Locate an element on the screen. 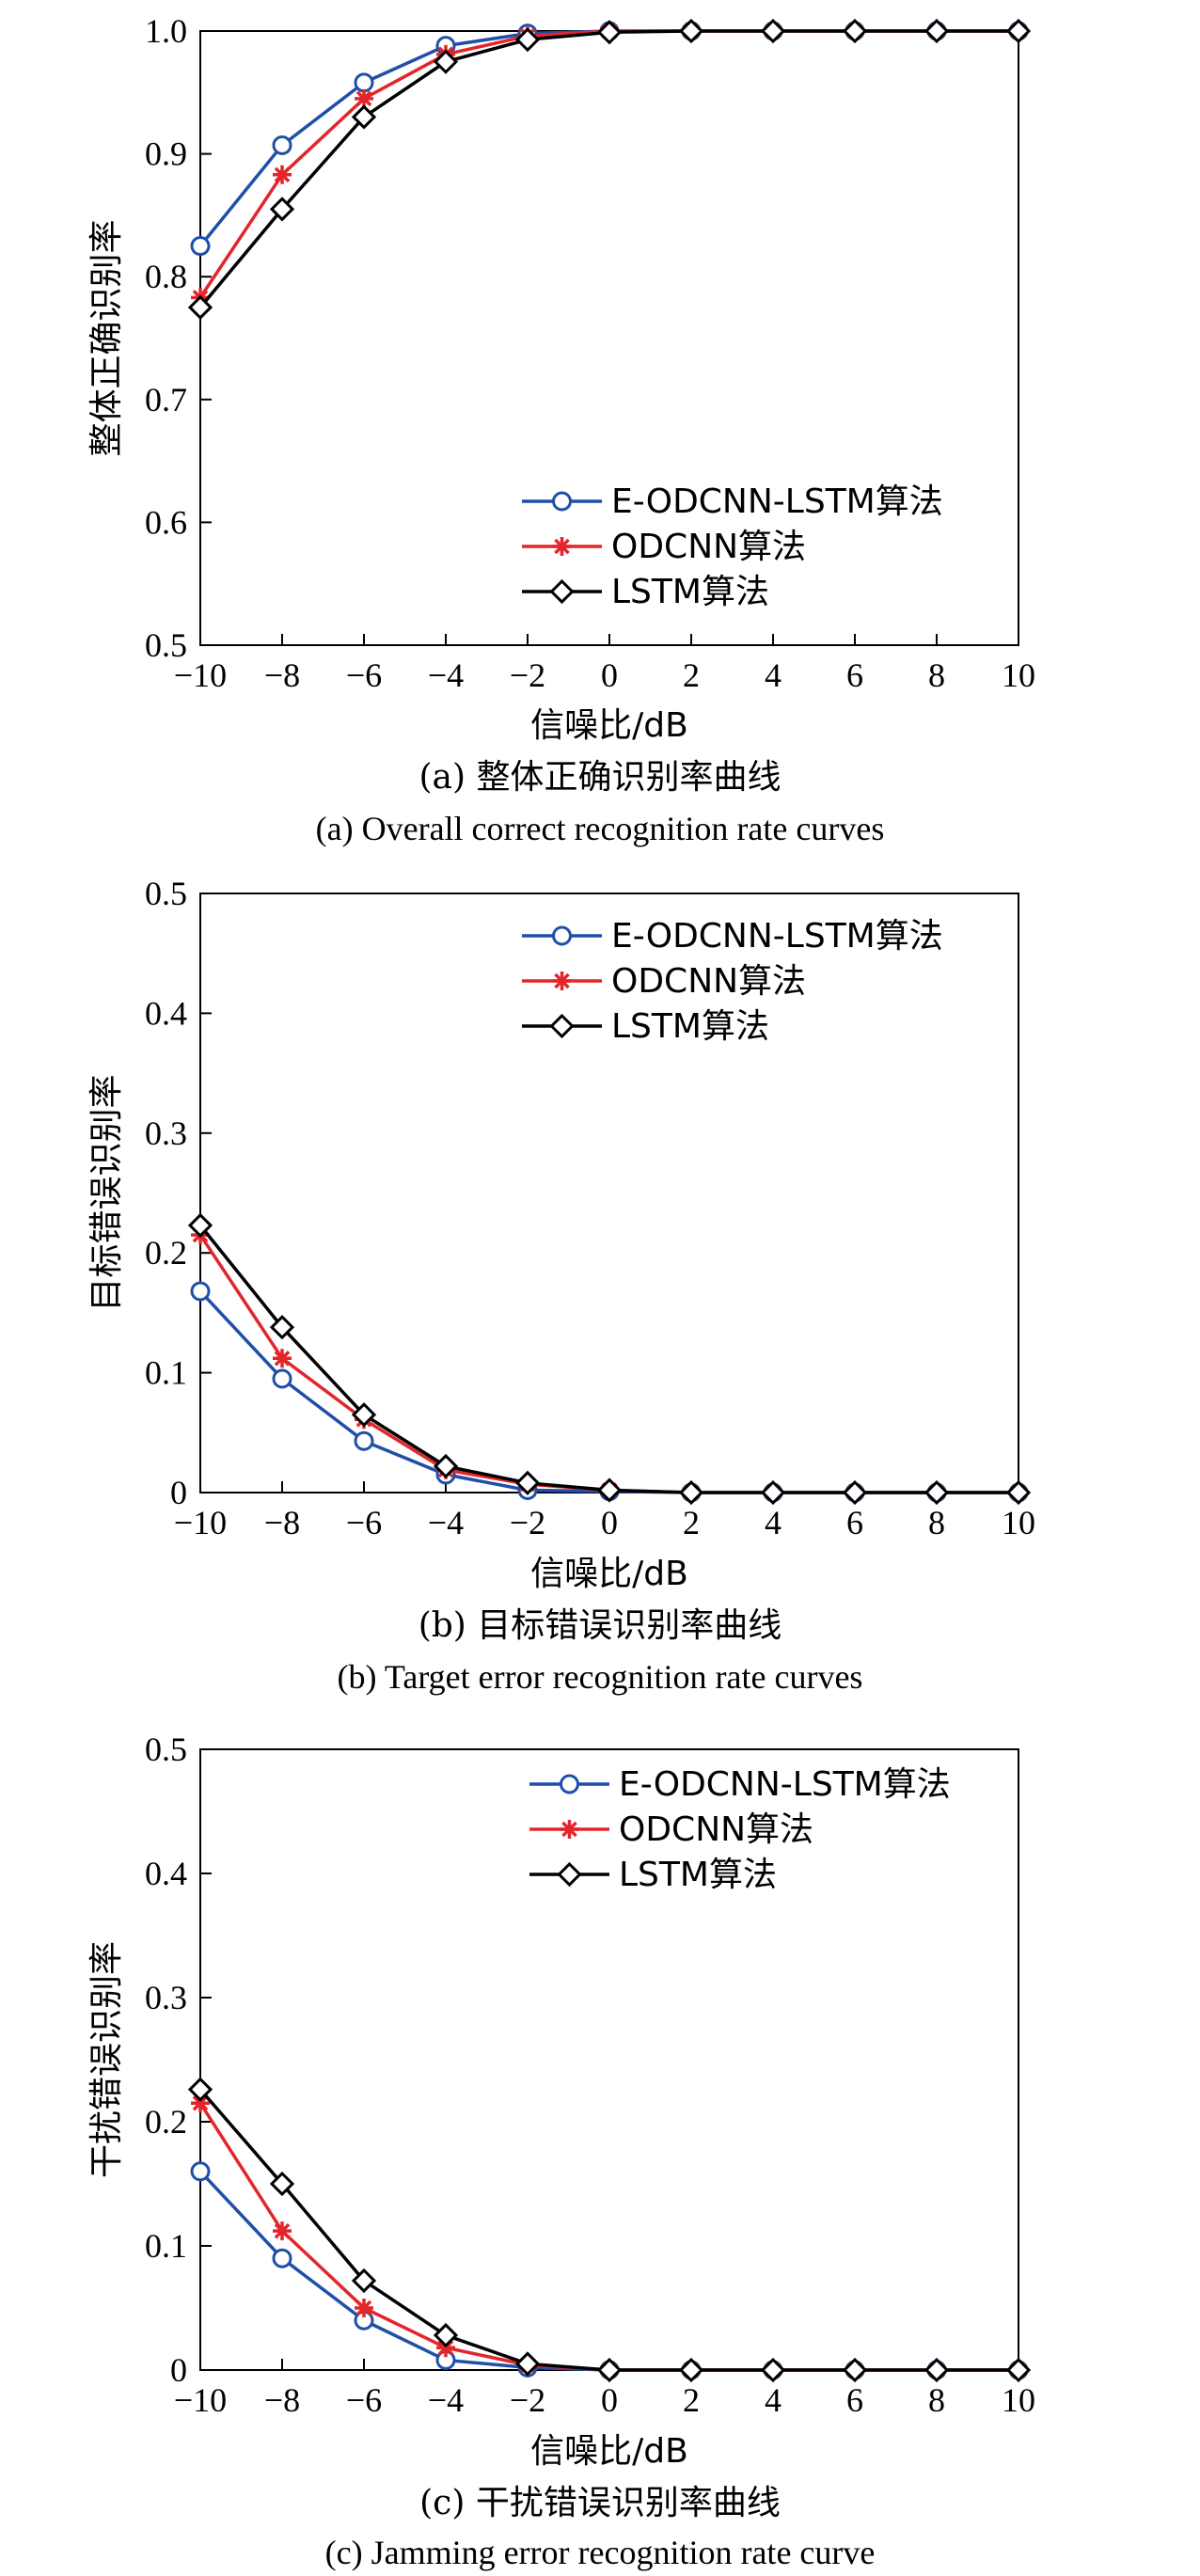 The image size is (1200, 2576). y-tick-label: 0.4 is located at coordinates (166, 1013).